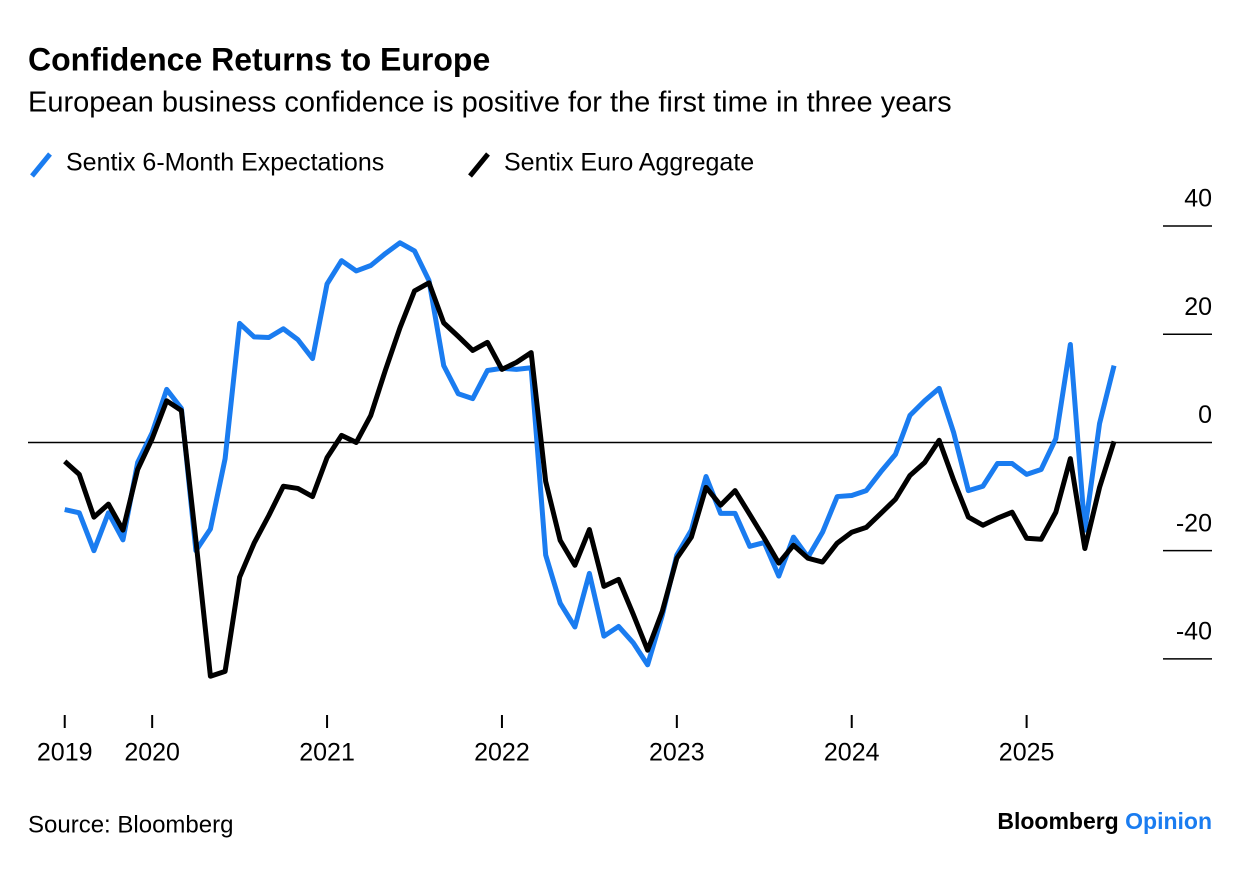  Describe the element at coordinates (1198, 307) in the screenshot. I see `y-tick-label: 20` at that location.